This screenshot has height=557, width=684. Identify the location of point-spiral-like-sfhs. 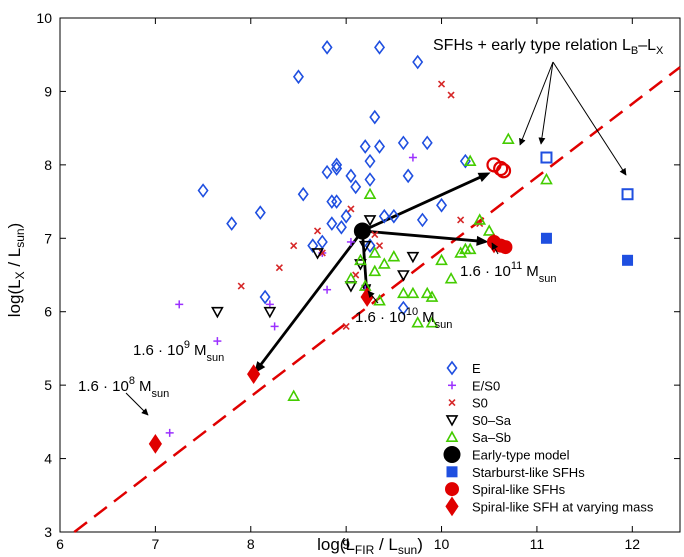
(505, 247).